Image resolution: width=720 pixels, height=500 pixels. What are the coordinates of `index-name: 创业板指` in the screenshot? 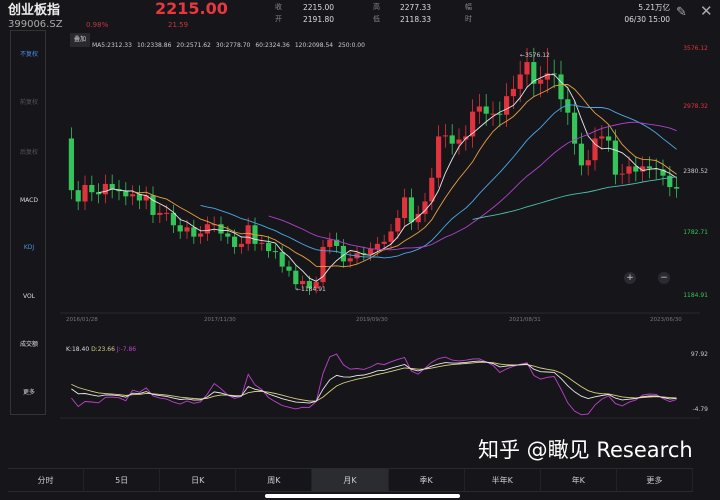 It's located at (34, 10).